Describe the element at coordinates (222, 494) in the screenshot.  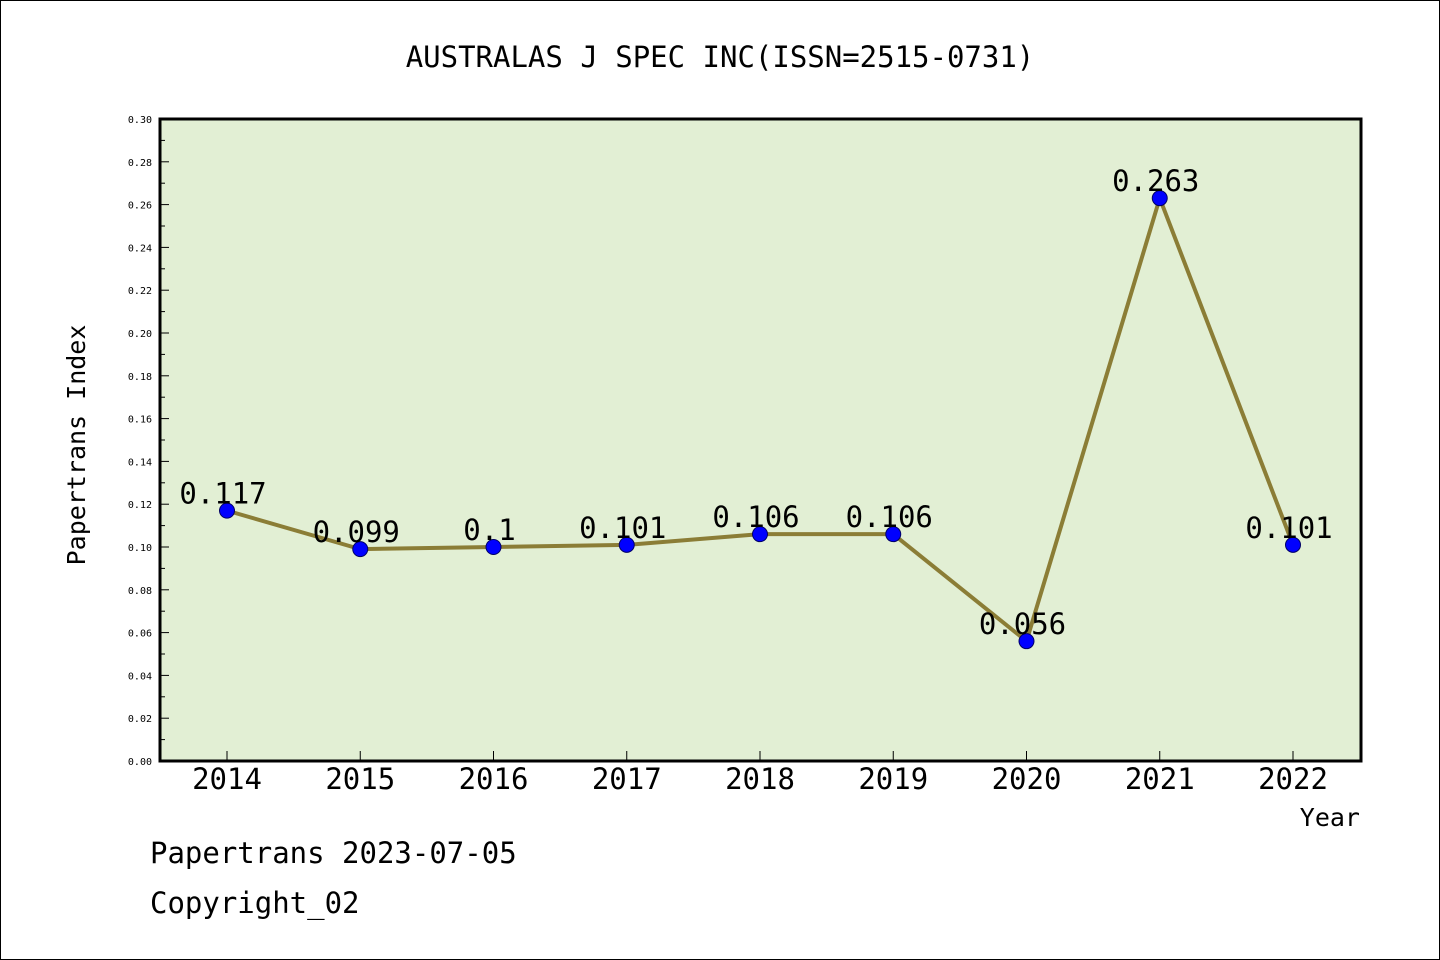
I see `data-label: 0.117` at that location.